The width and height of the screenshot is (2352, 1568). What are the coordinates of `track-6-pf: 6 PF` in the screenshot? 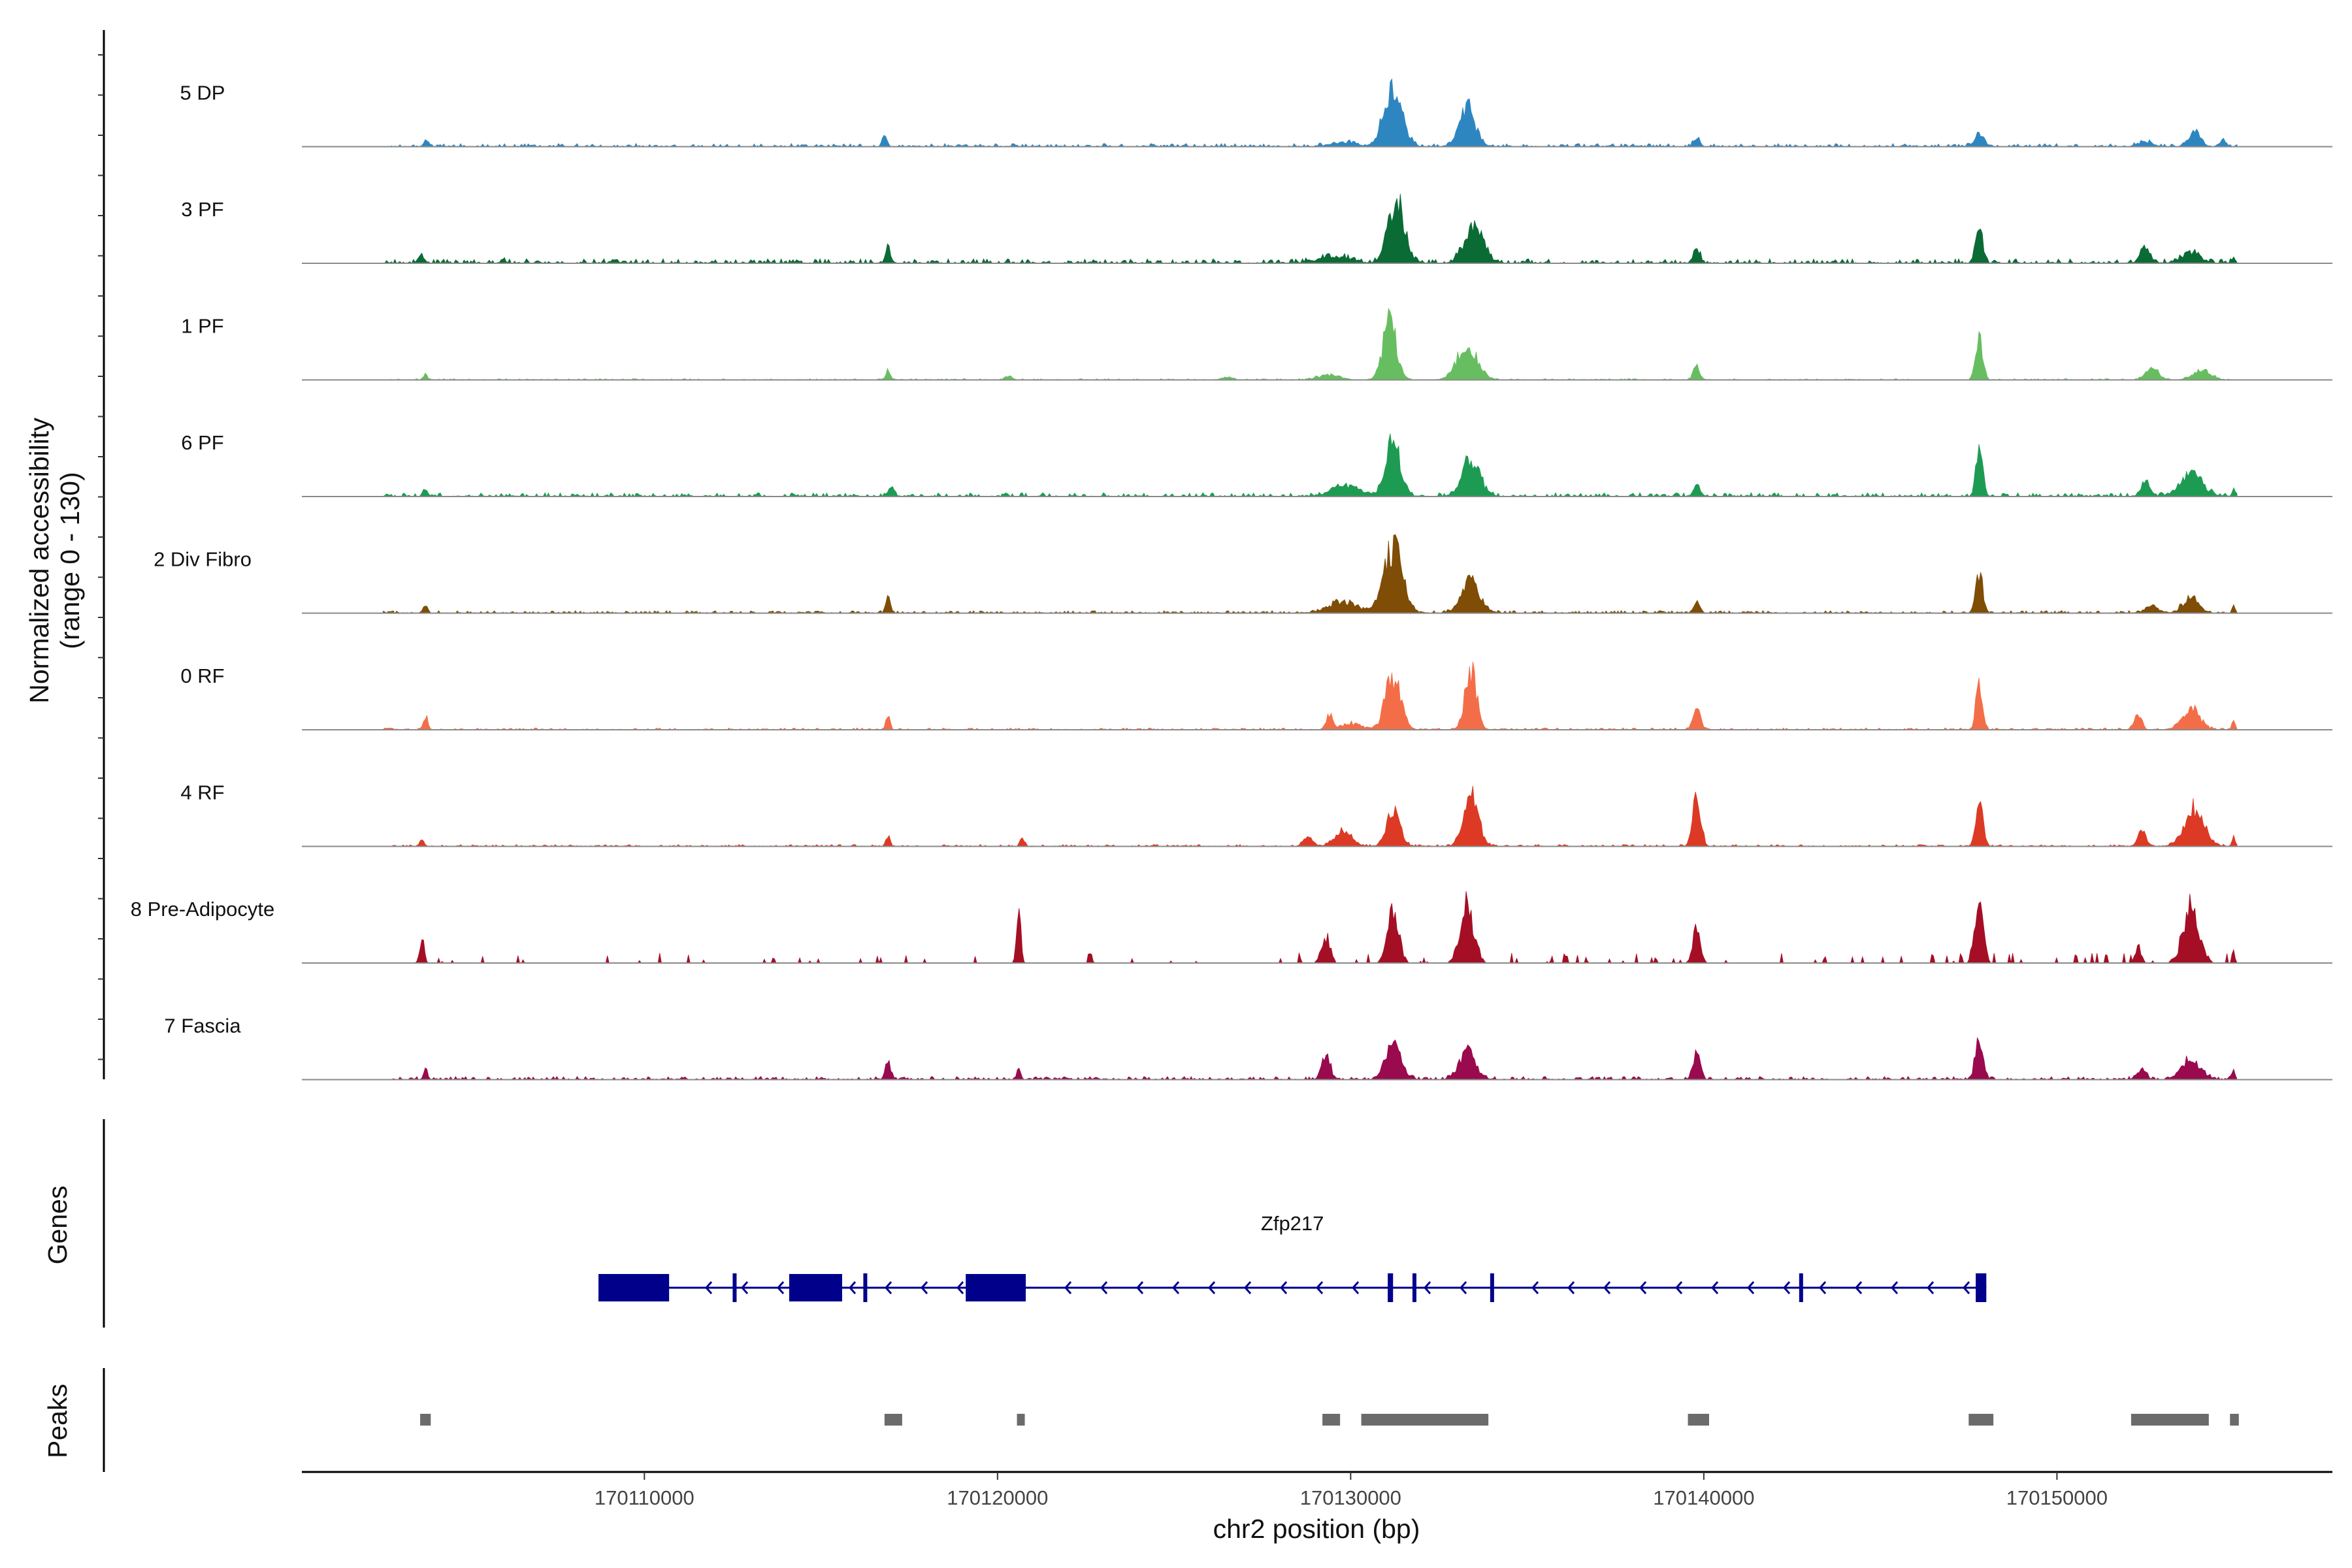 It's located at (1256, 464).